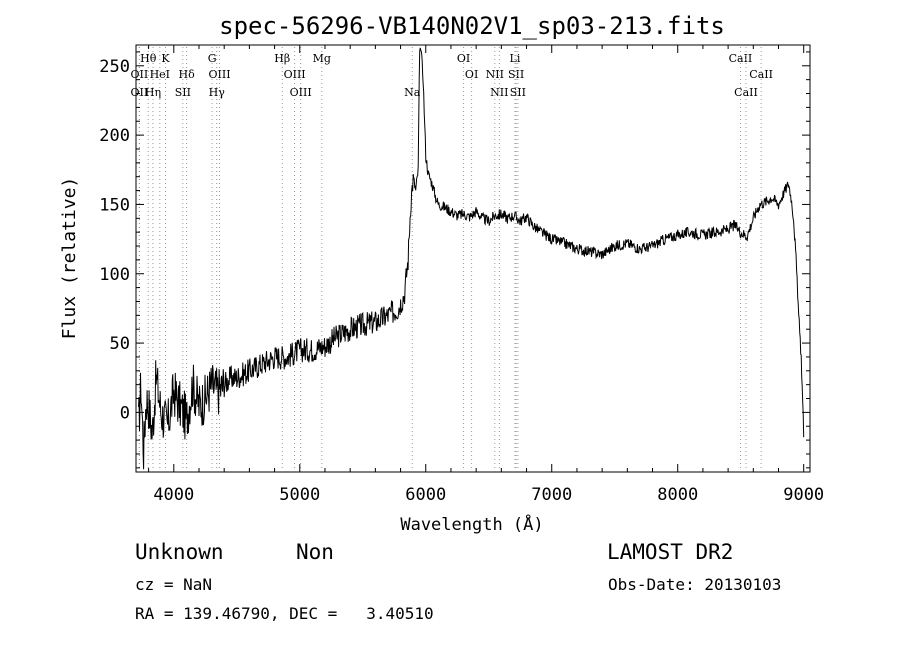 Image resolution: width=900 pixels, height=650 pixels. What do you see at coordinates (165, 58) in the screenshot?
I see `line-marker-label-k-5: K` at bounding box center [165, 58].